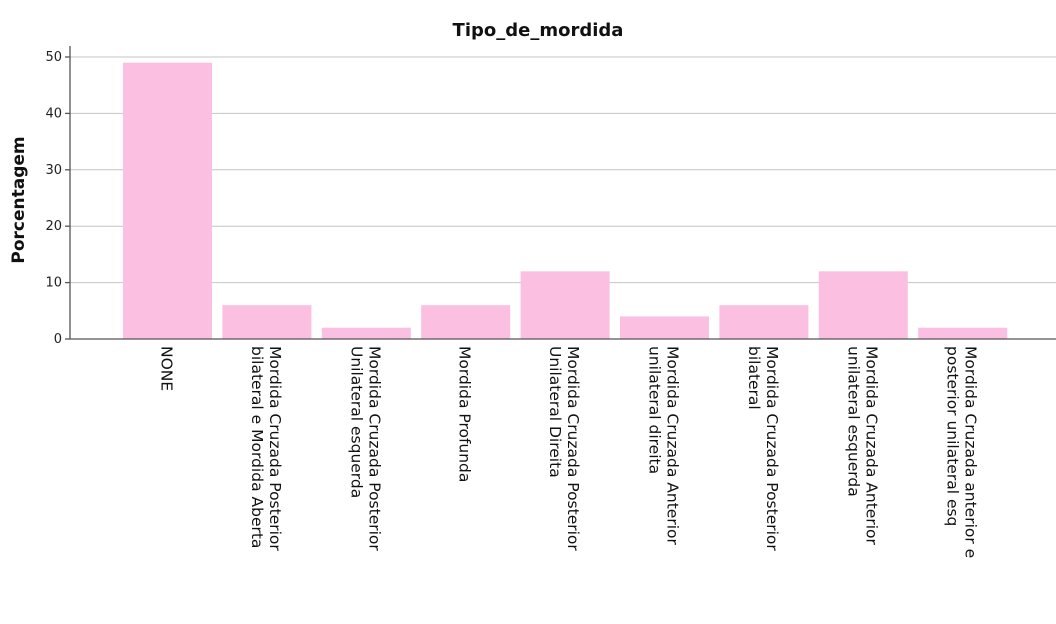 Image resolution: width=1056 pixels, height=624 pixels. What do you see at coordinates (953, 436) in the screenshot?
I see `x-tick-label: posterior unilateral esq` at bounding box center [953, 436].